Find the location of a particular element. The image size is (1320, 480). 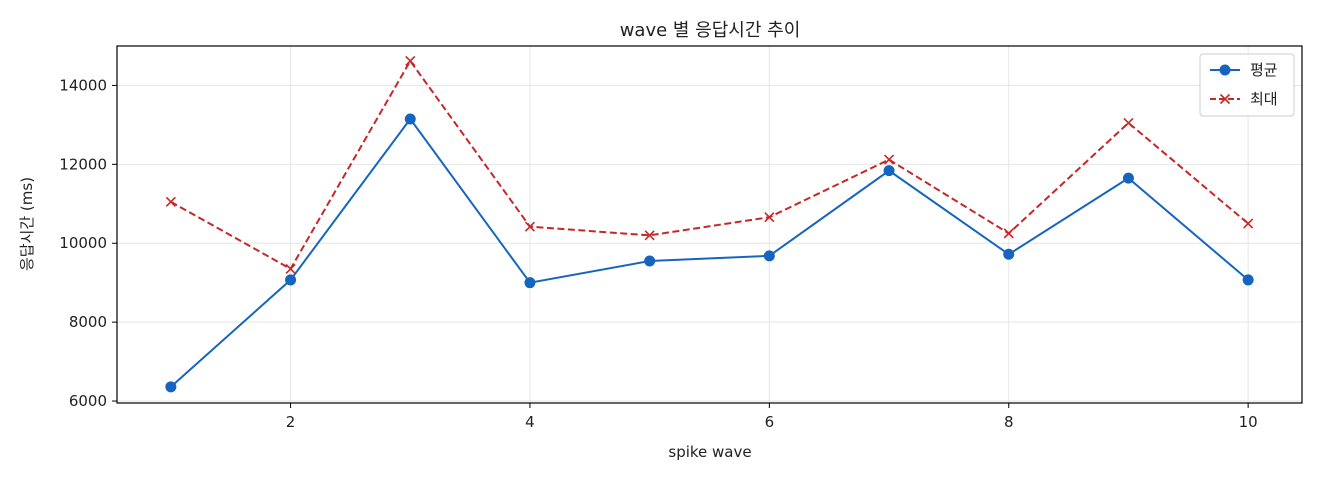

chart-title: wave 별 응답시간 추이 is located at coordinates (710, 30).